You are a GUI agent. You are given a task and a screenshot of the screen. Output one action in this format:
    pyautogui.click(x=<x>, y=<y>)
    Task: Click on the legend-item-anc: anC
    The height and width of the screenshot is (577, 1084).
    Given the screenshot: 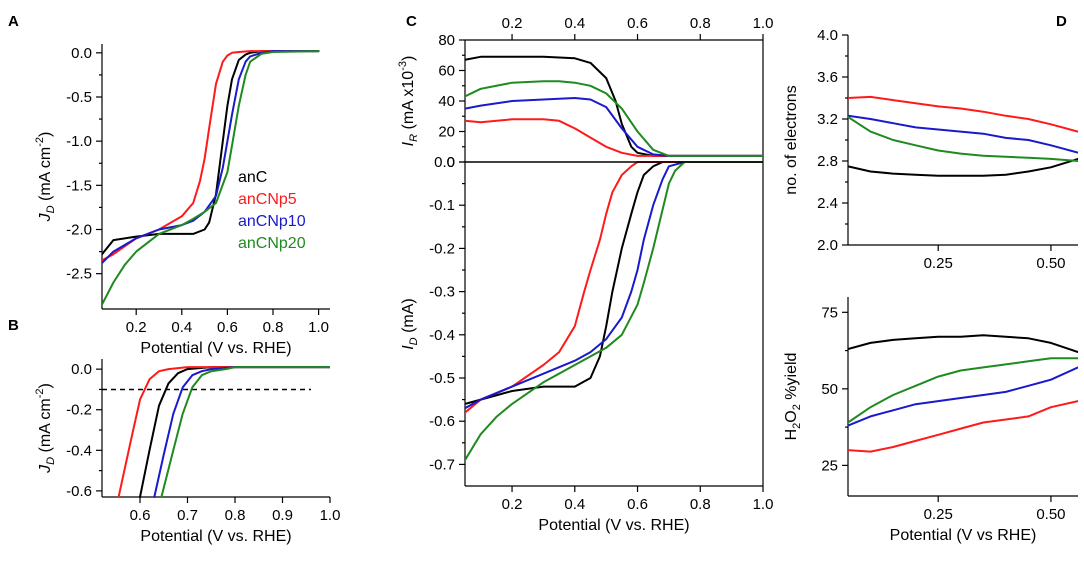 What is the action you would take?
    pyautogui.click(x=252, y=177)
    